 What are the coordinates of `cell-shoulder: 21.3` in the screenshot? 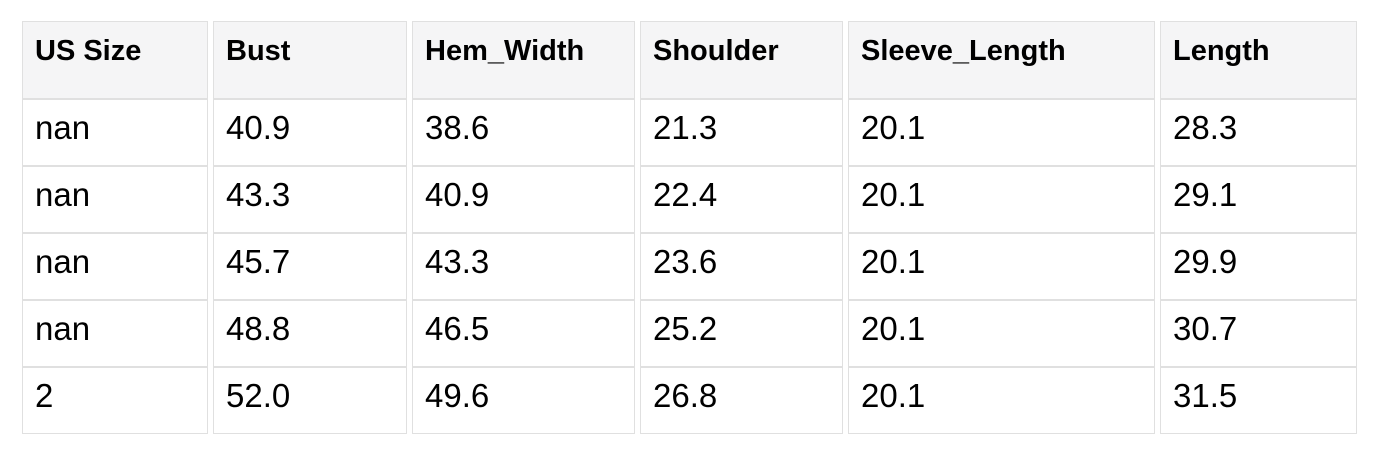 It's located at (741, 132).